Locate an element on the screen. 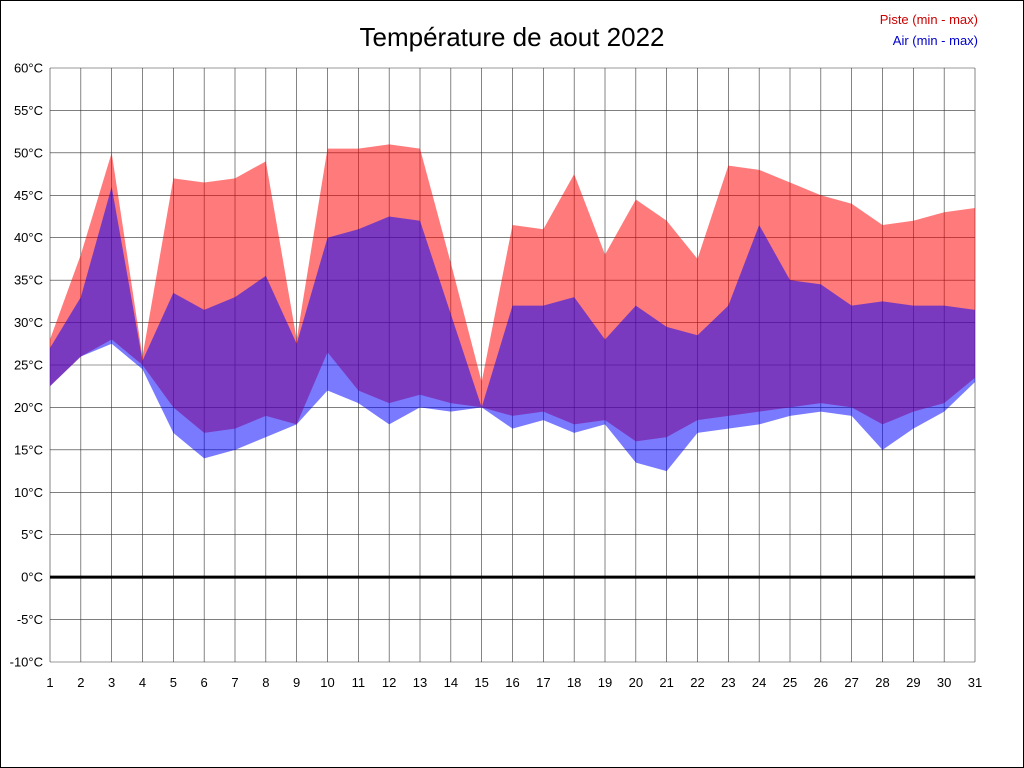 The image size is (1024, 768). x-tick-label: 9 is located at coordinates (296, 682).